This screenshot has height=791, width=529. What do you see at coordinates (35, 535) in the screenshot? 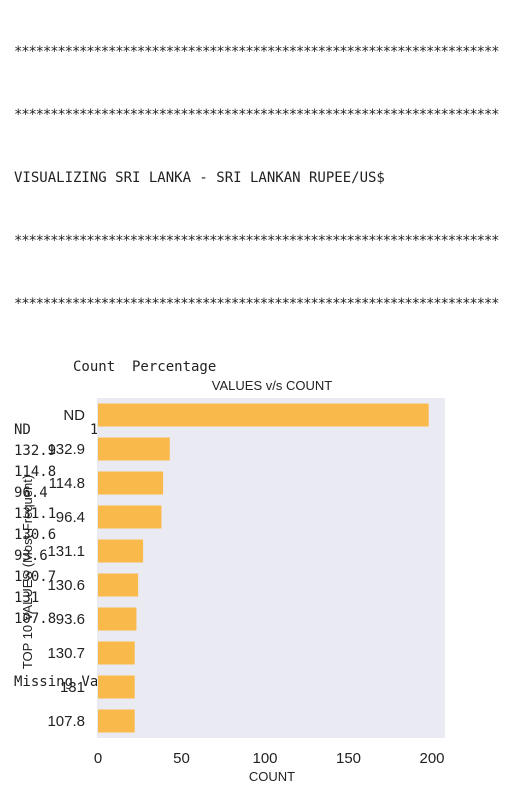
I see `row-value: 130.6` at bounding box center [35, 535].